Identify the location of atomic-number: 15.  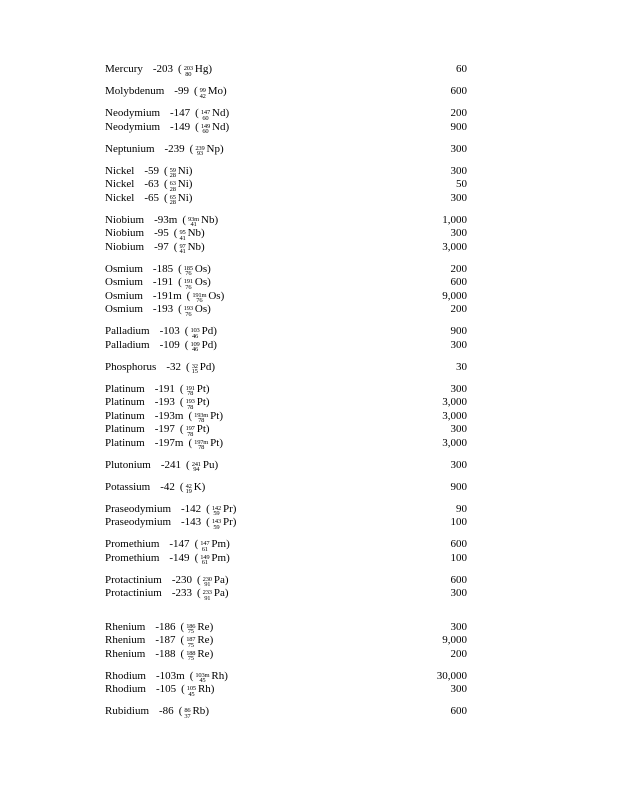
(194, 371).